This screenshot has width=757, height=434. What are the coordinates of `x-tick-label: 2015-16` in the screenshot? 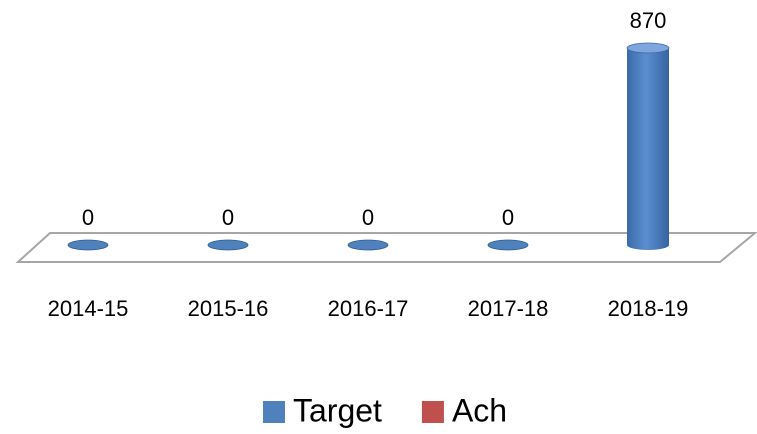 It's located at (228, 308).